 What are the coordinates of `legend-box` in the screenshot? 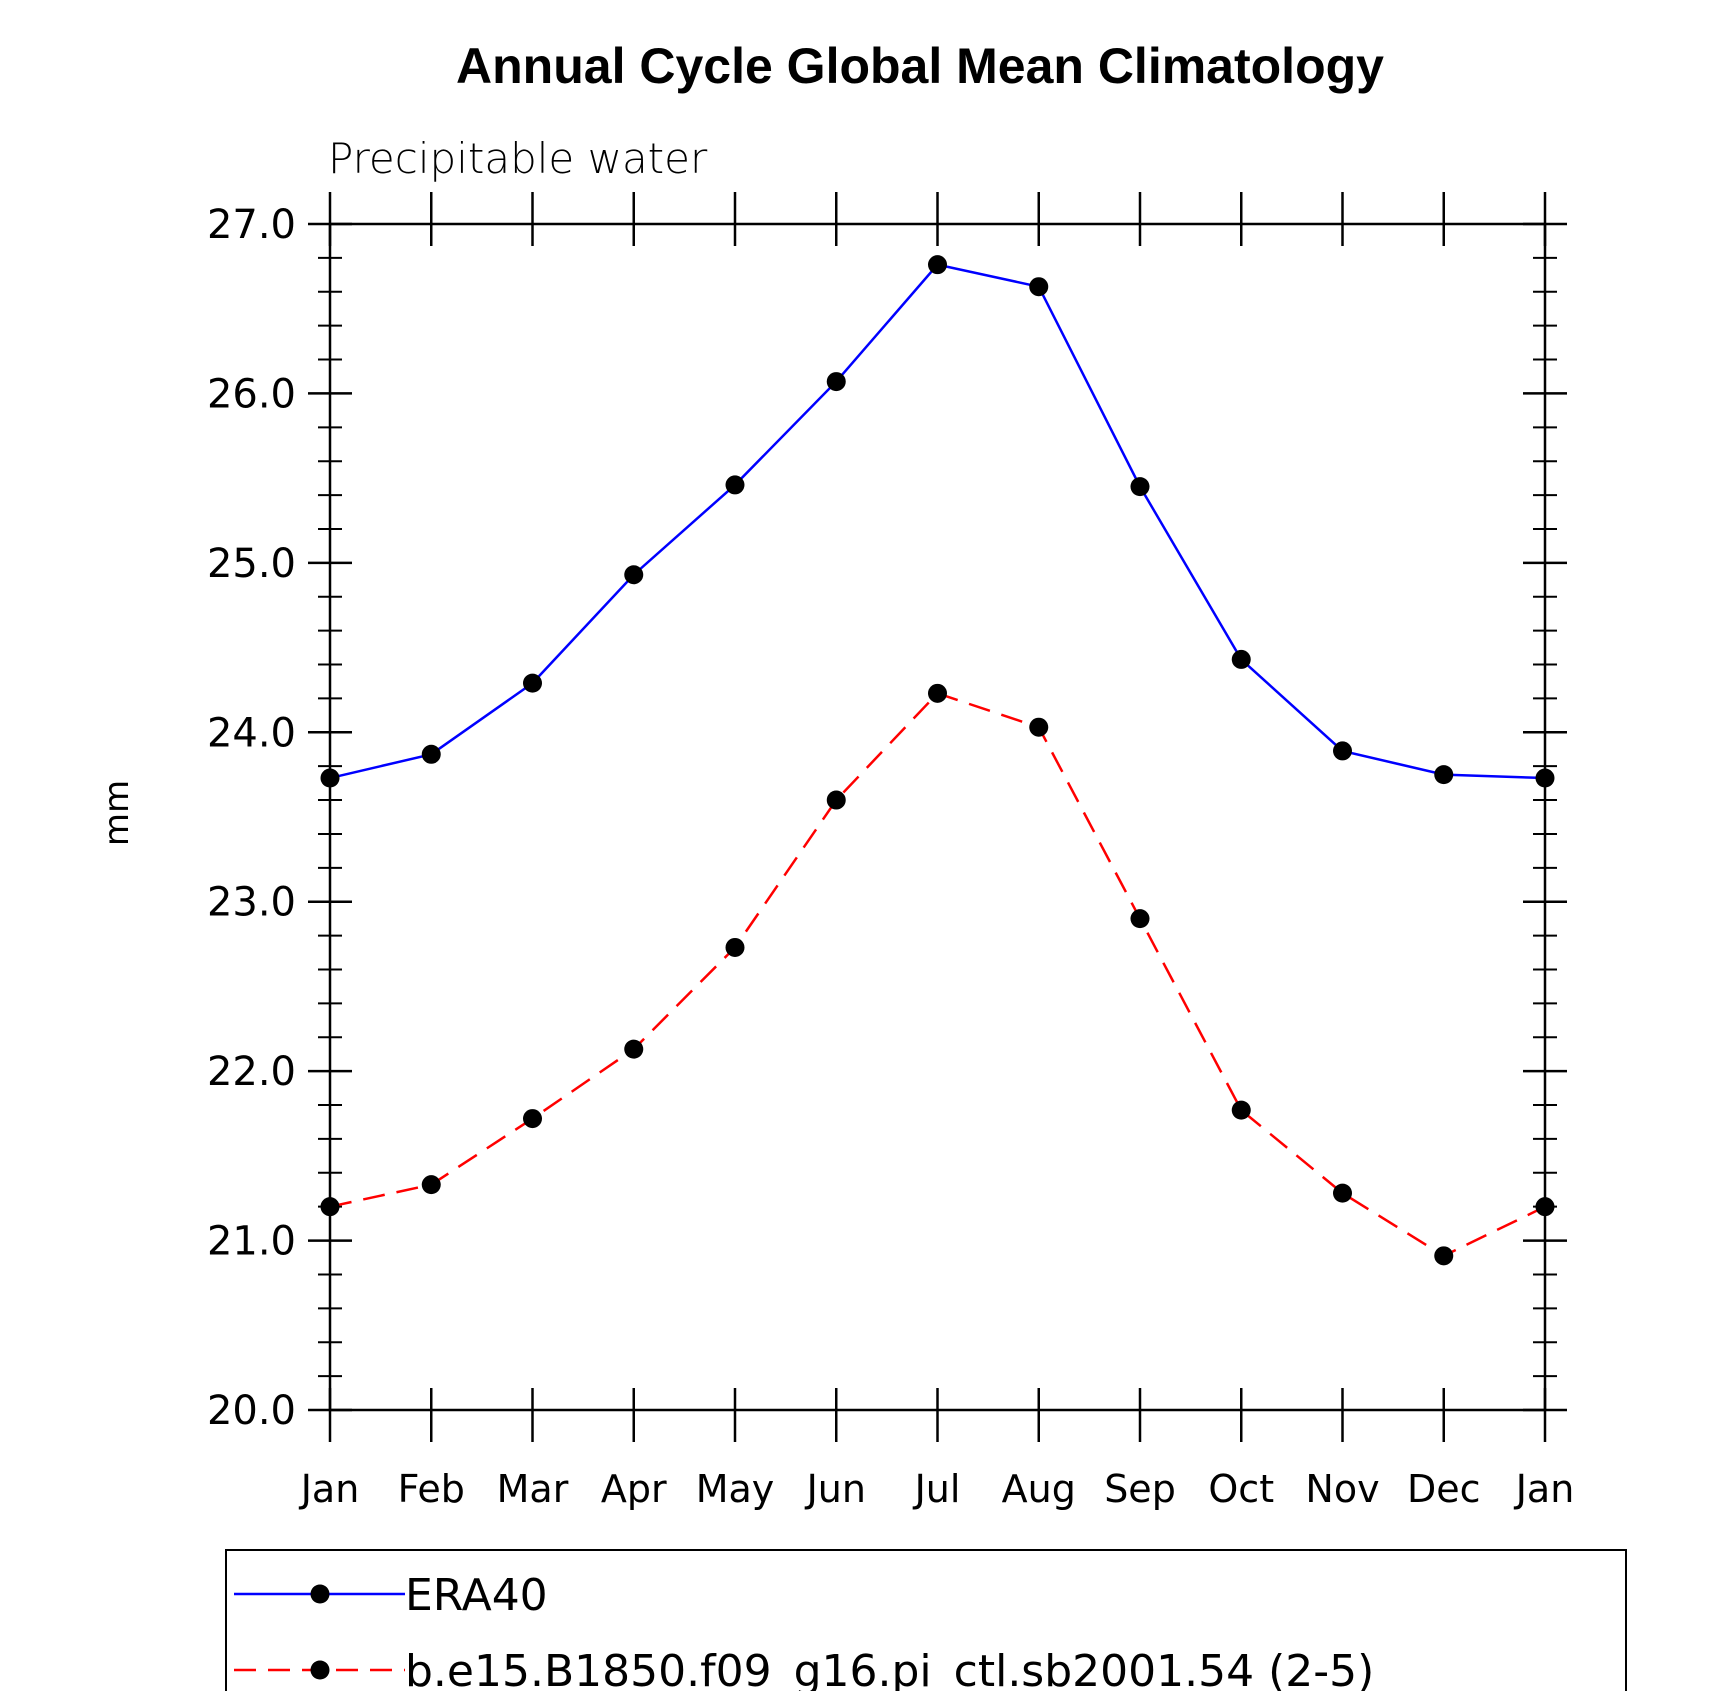 It's located at (926, 1622).